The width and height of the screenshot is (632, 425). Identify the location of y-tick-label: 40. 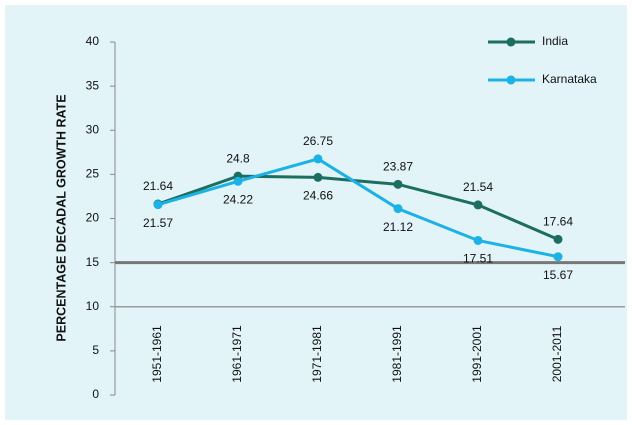
(93, 41).